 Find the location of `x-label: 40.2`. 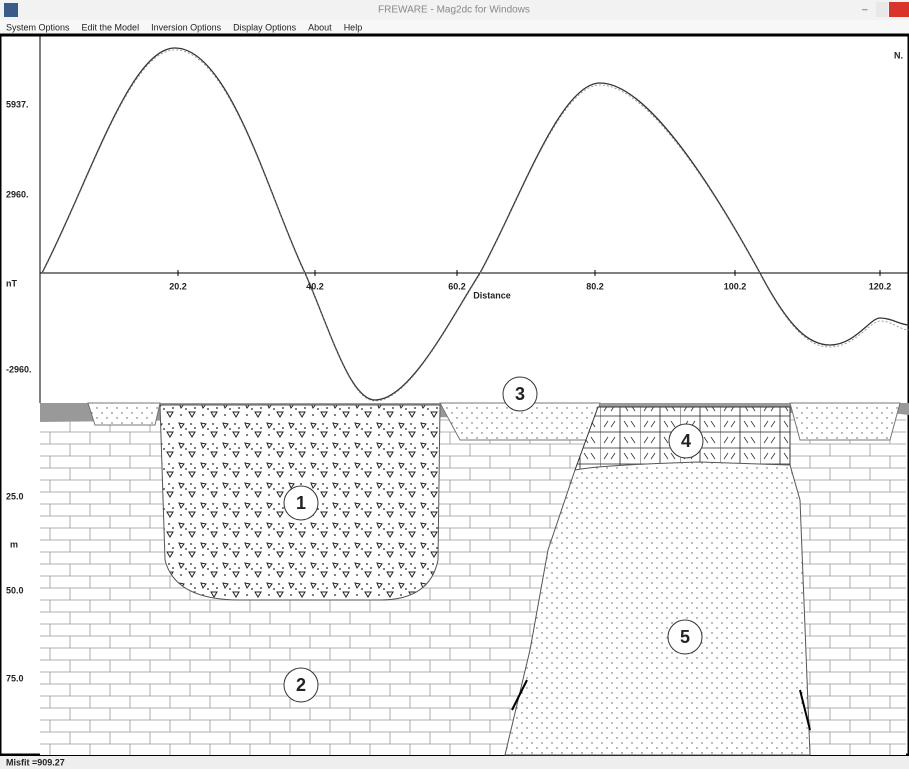

x-label: 40.2 is located at coordinates (315, 286).